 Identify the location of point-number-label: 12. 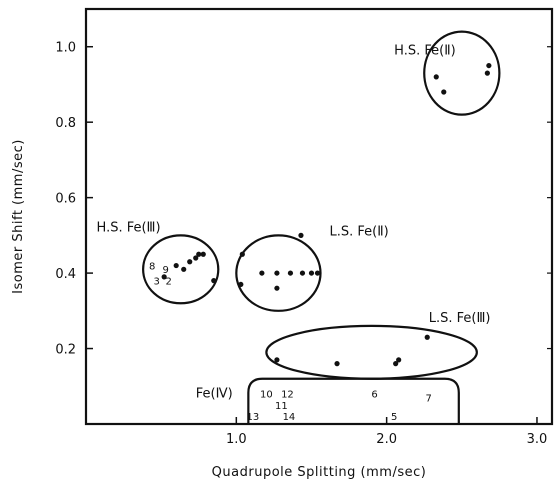
(287, 395).